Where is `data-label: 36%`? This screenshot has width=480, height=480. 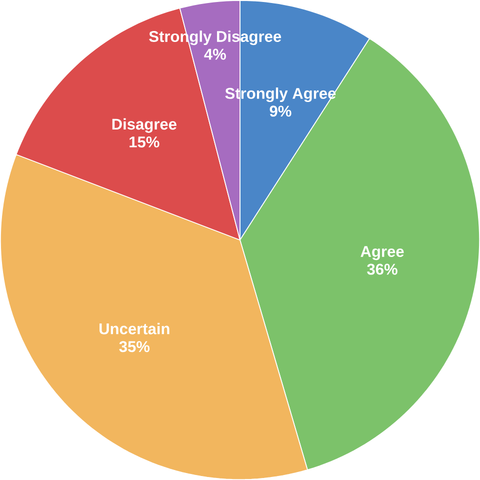
data-label: 36% is located at coordinates (382, 269).